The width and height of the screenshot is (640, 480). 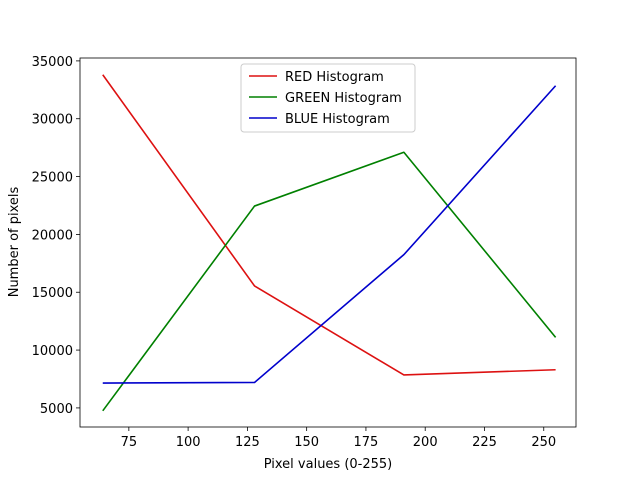 What do you see at coordinates (52, 178) in the screenshot?
I see `y-tick-label: 25000` at bounding box center [52, 178].